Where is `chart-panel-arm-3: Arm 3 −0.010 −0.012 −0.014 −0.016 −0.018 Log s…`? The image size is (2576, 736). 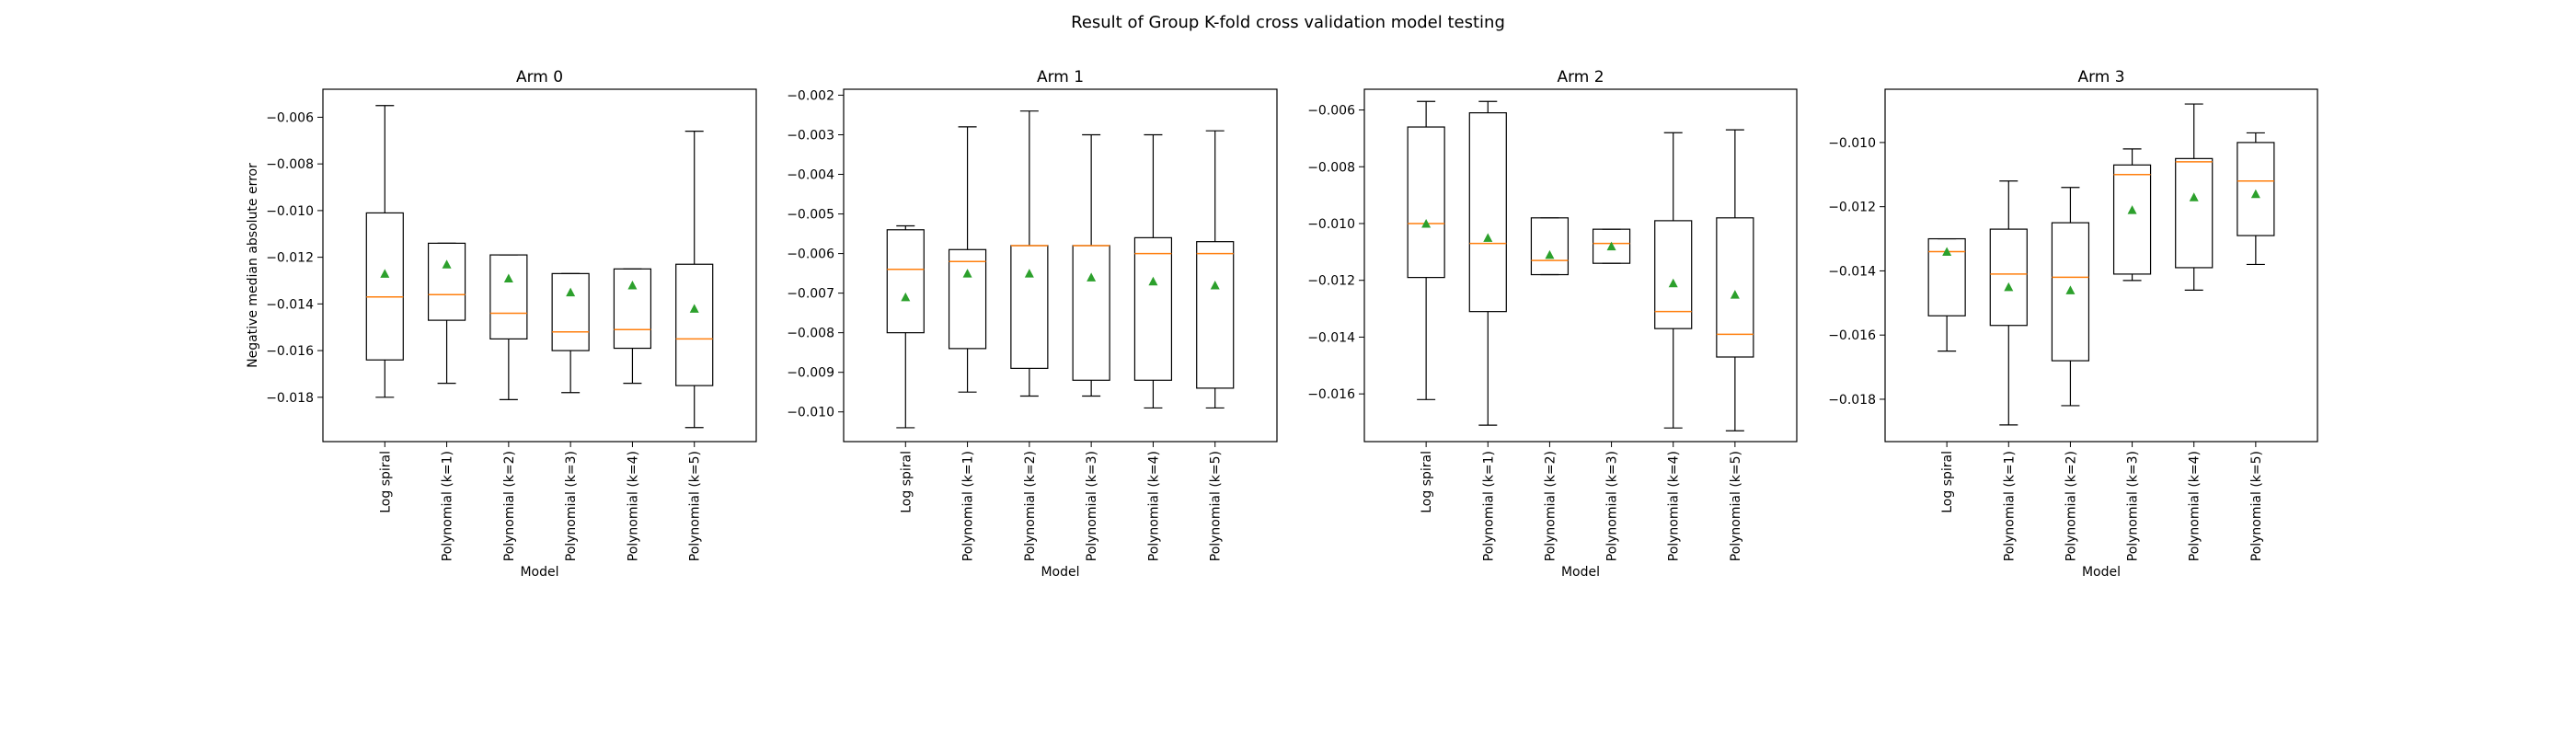
chart-panel-arm-3: Arm 3 −0.010 −0.012 −0.014 −0.016 −0.018 Log s… is located at coordinates (2073, 324).